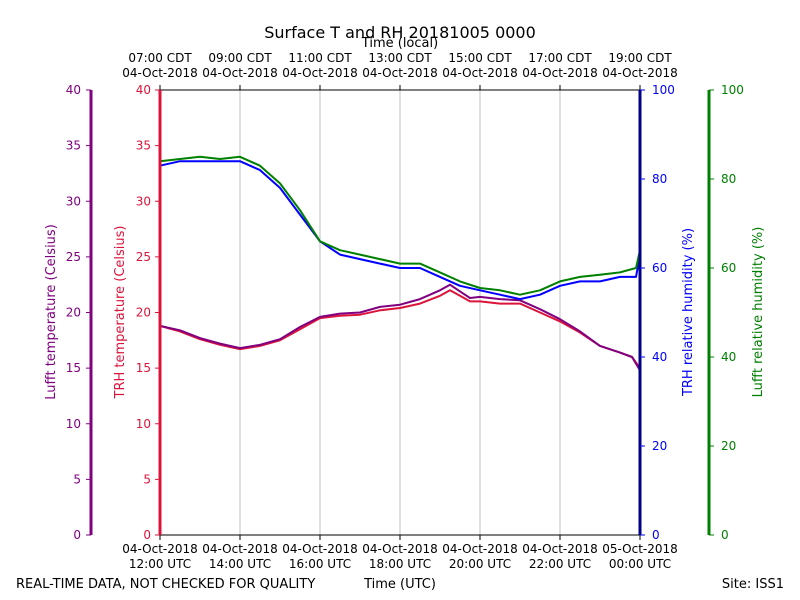 The image size is (800, 600). What do you see at coordinates (320, 58) in the screenshot?
I see `top-tick-time: 11:00 CDT` at bounding box center [320, 58].